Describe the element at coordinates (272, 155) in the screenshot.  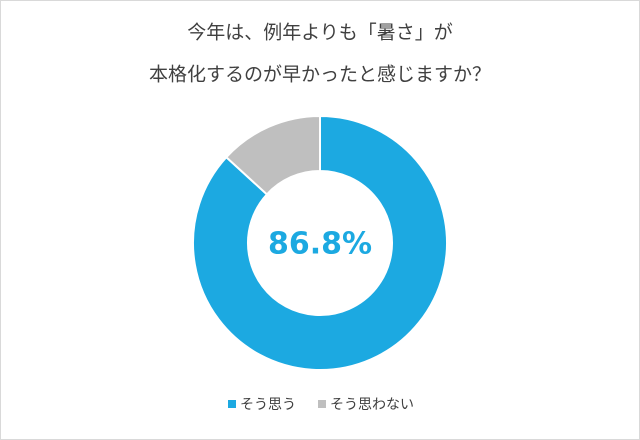
I see `donut-slice` at that location.